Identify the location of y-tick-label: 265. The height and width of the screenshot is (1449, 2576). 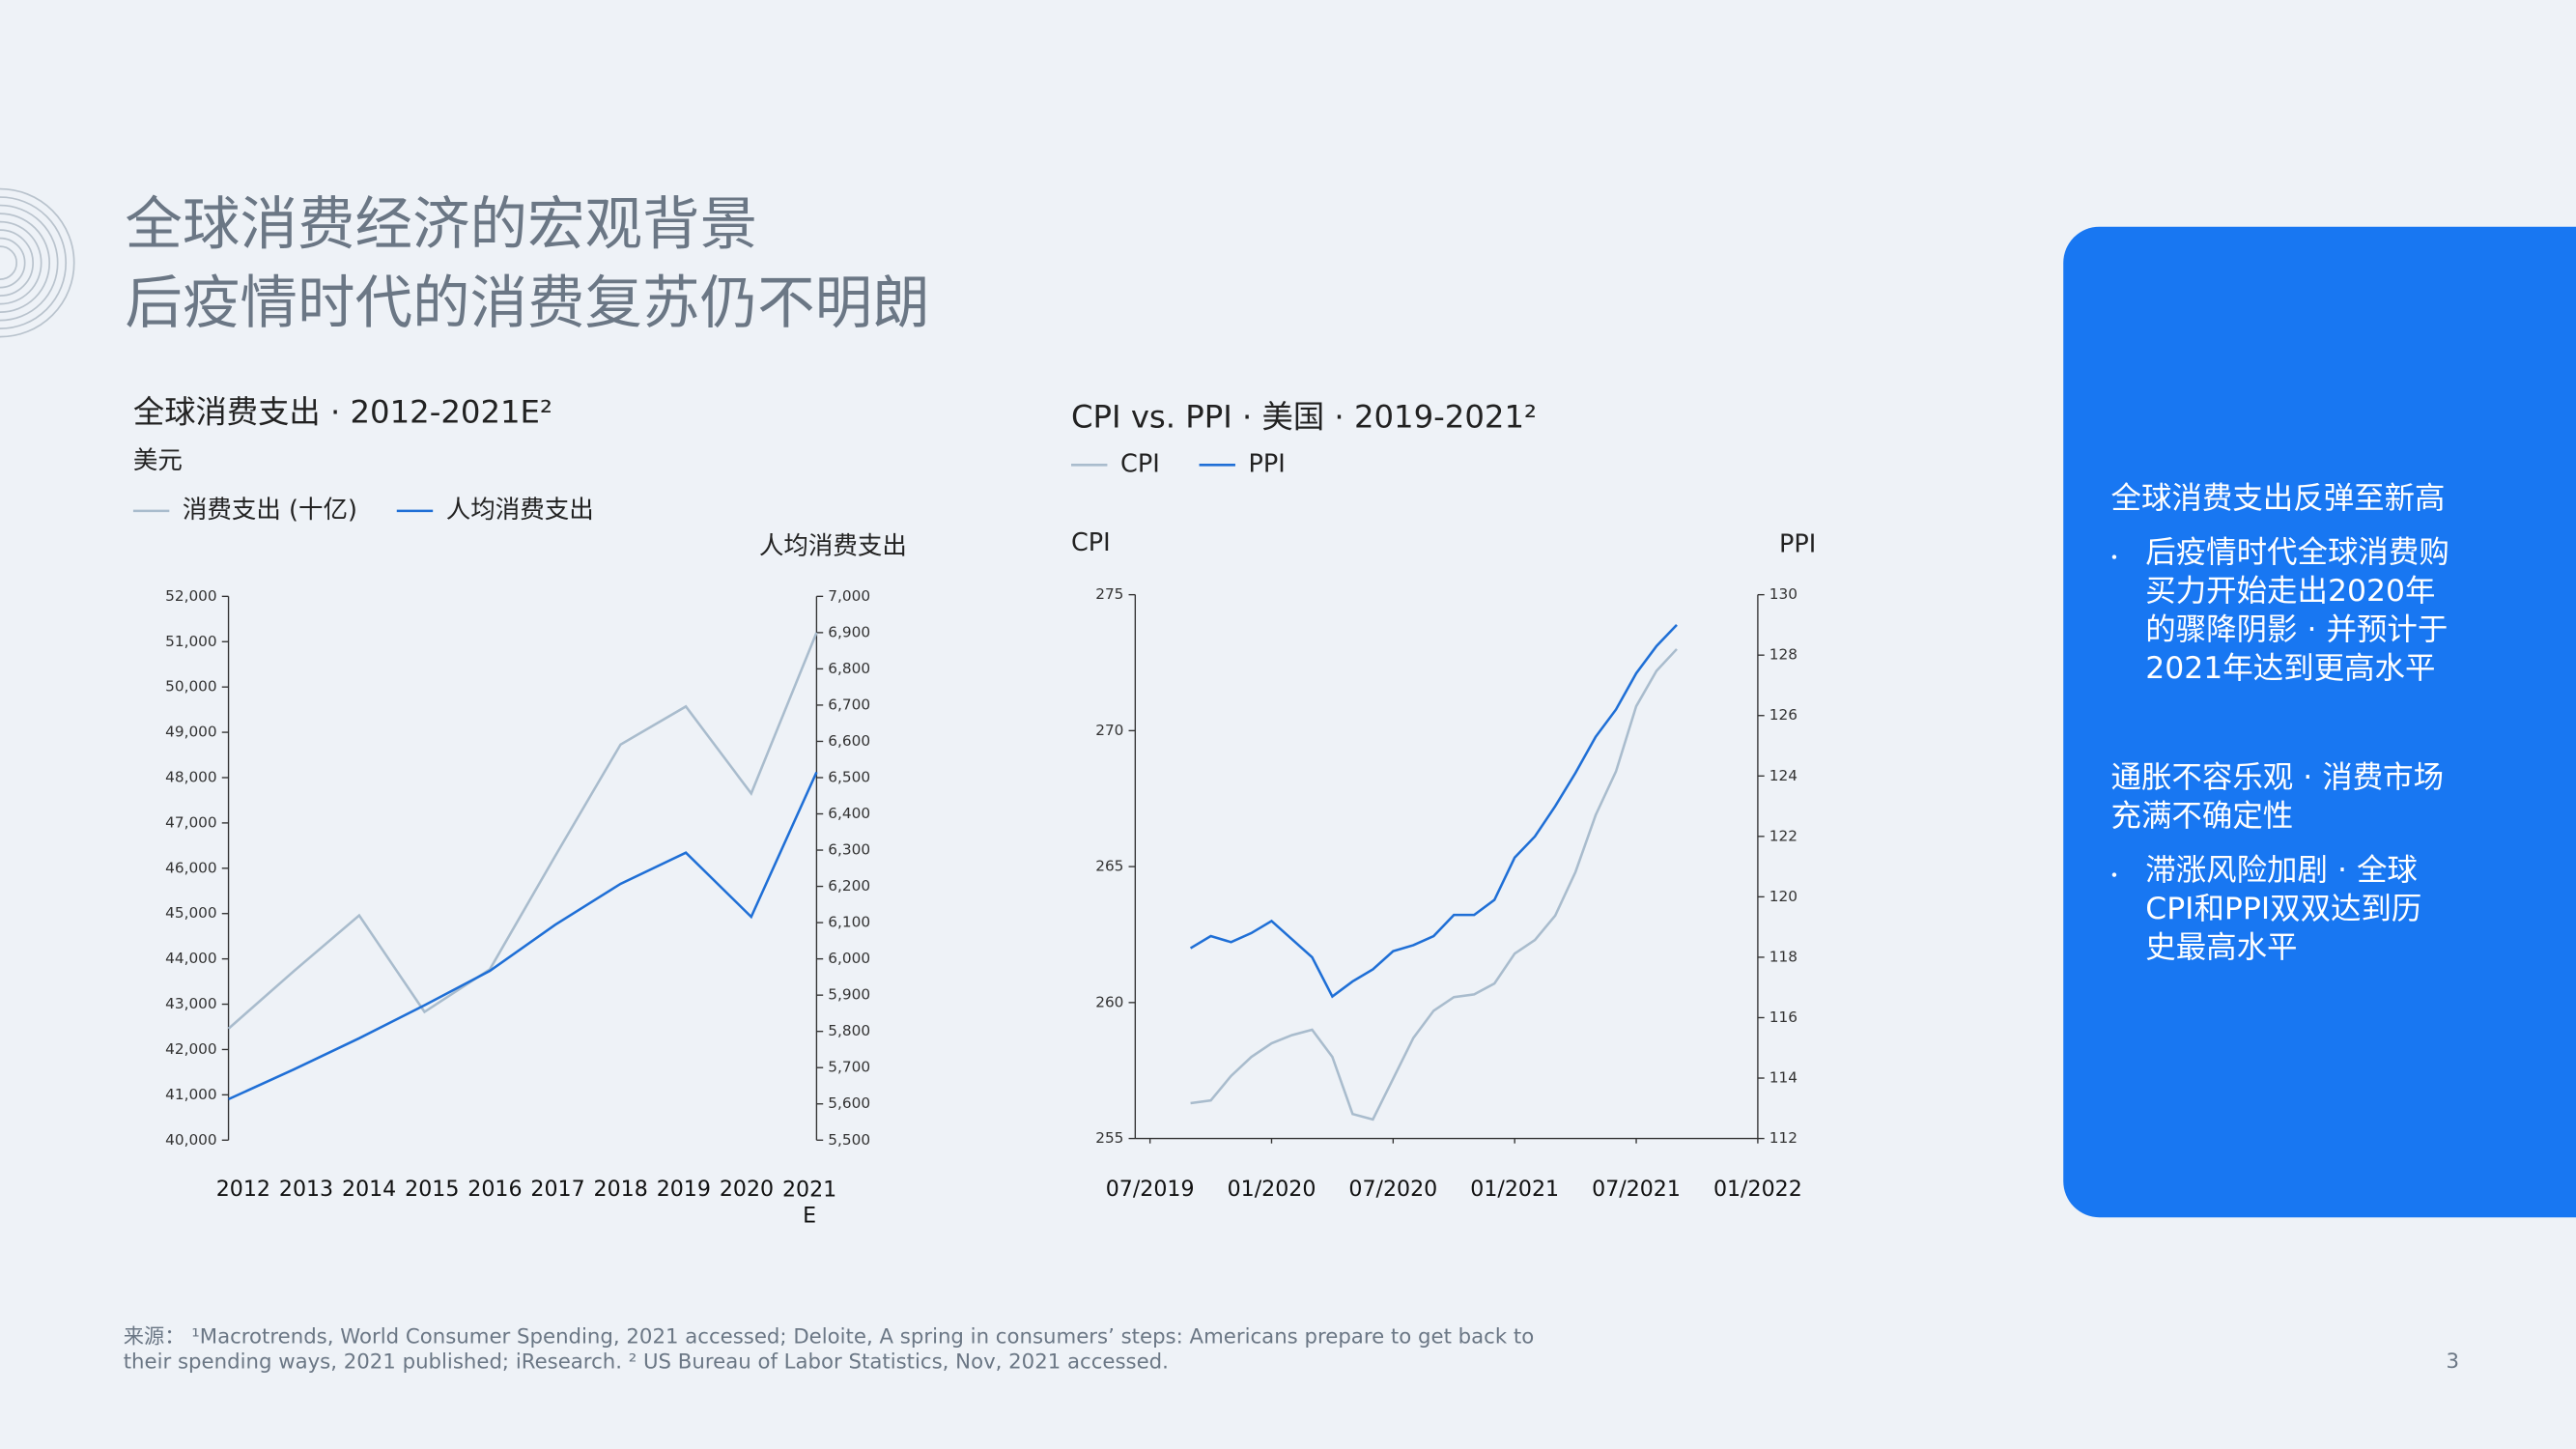
(1109, 866).